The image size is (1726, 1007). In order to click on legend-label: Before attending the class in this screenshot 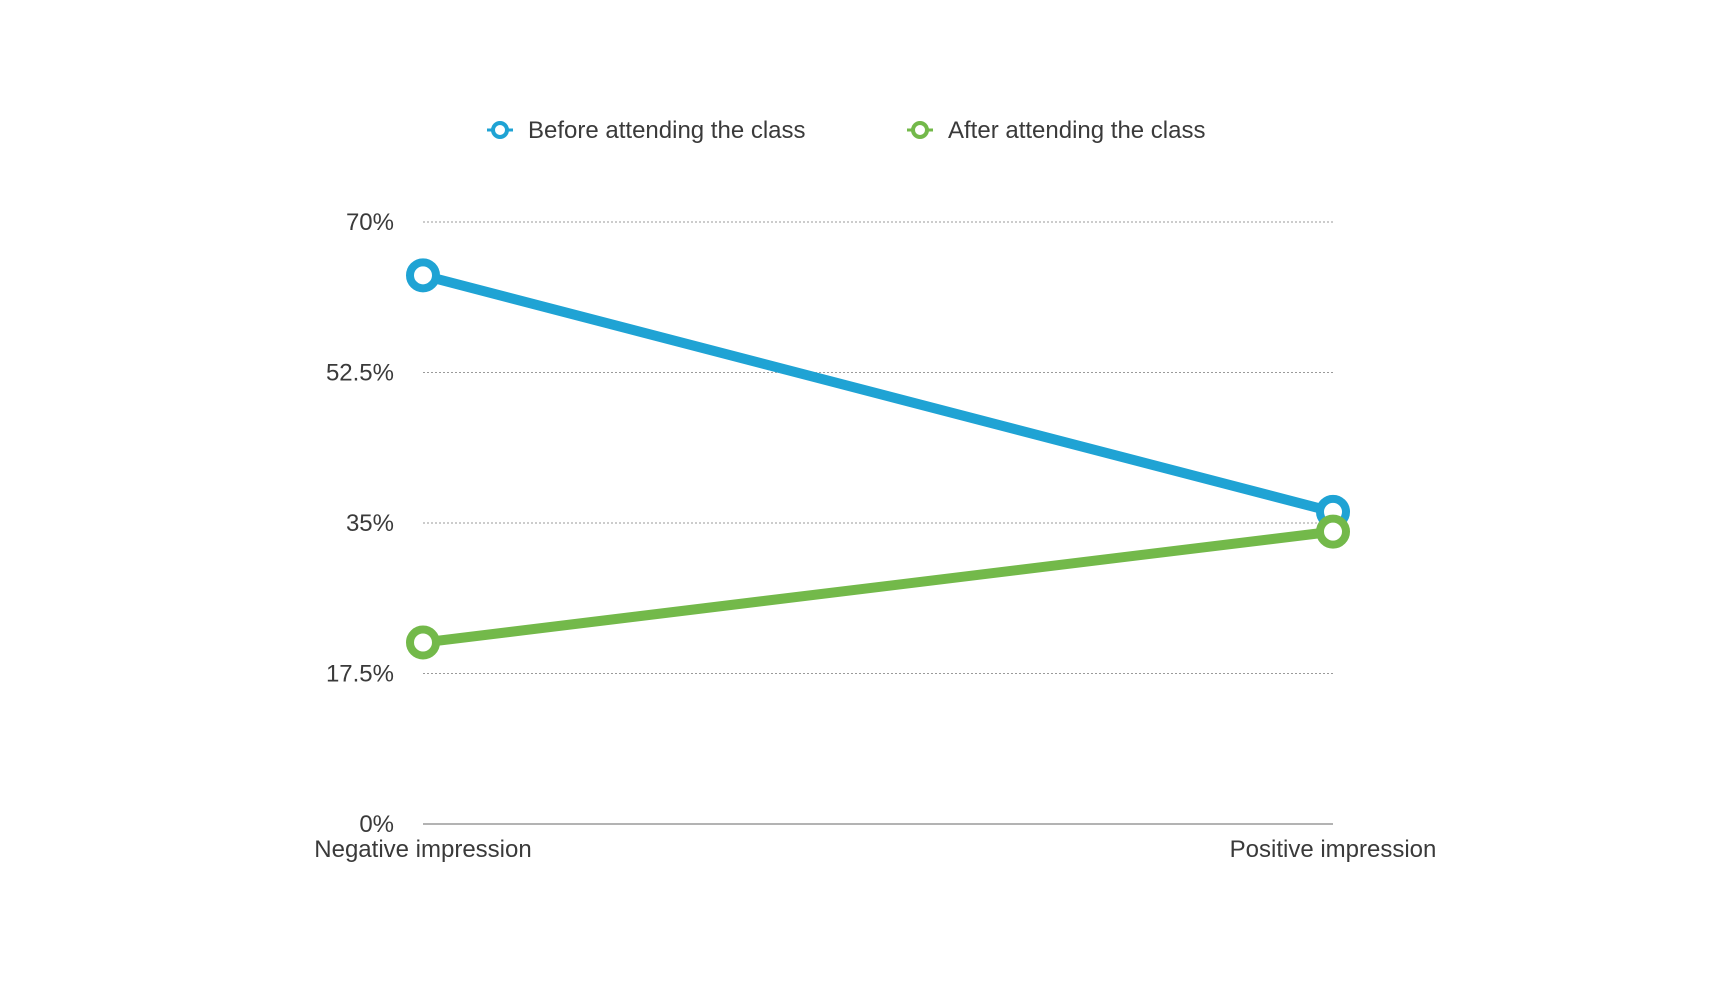, I will do `click(667, 130)`.